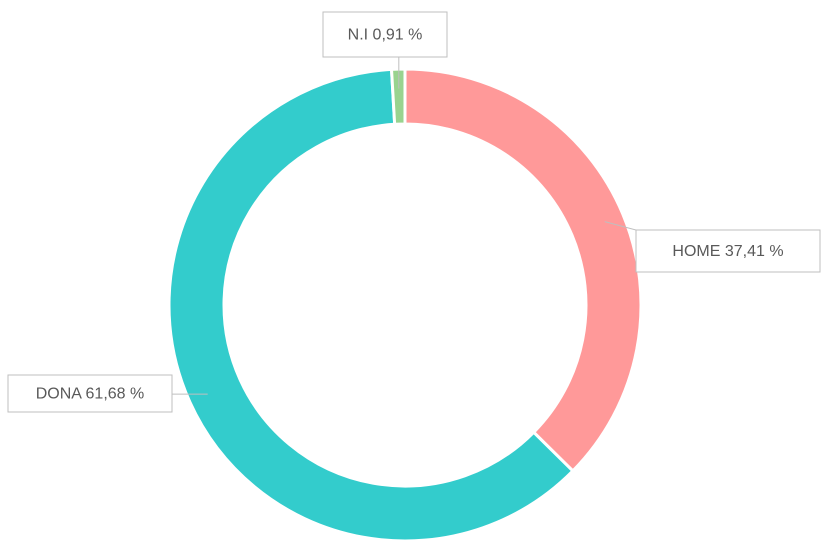 Image resolution: width=822 pixels, height=540 pixels. Describe the element at coordinates (398, 96) in the screenshot. I see `donut-slice` at that location.